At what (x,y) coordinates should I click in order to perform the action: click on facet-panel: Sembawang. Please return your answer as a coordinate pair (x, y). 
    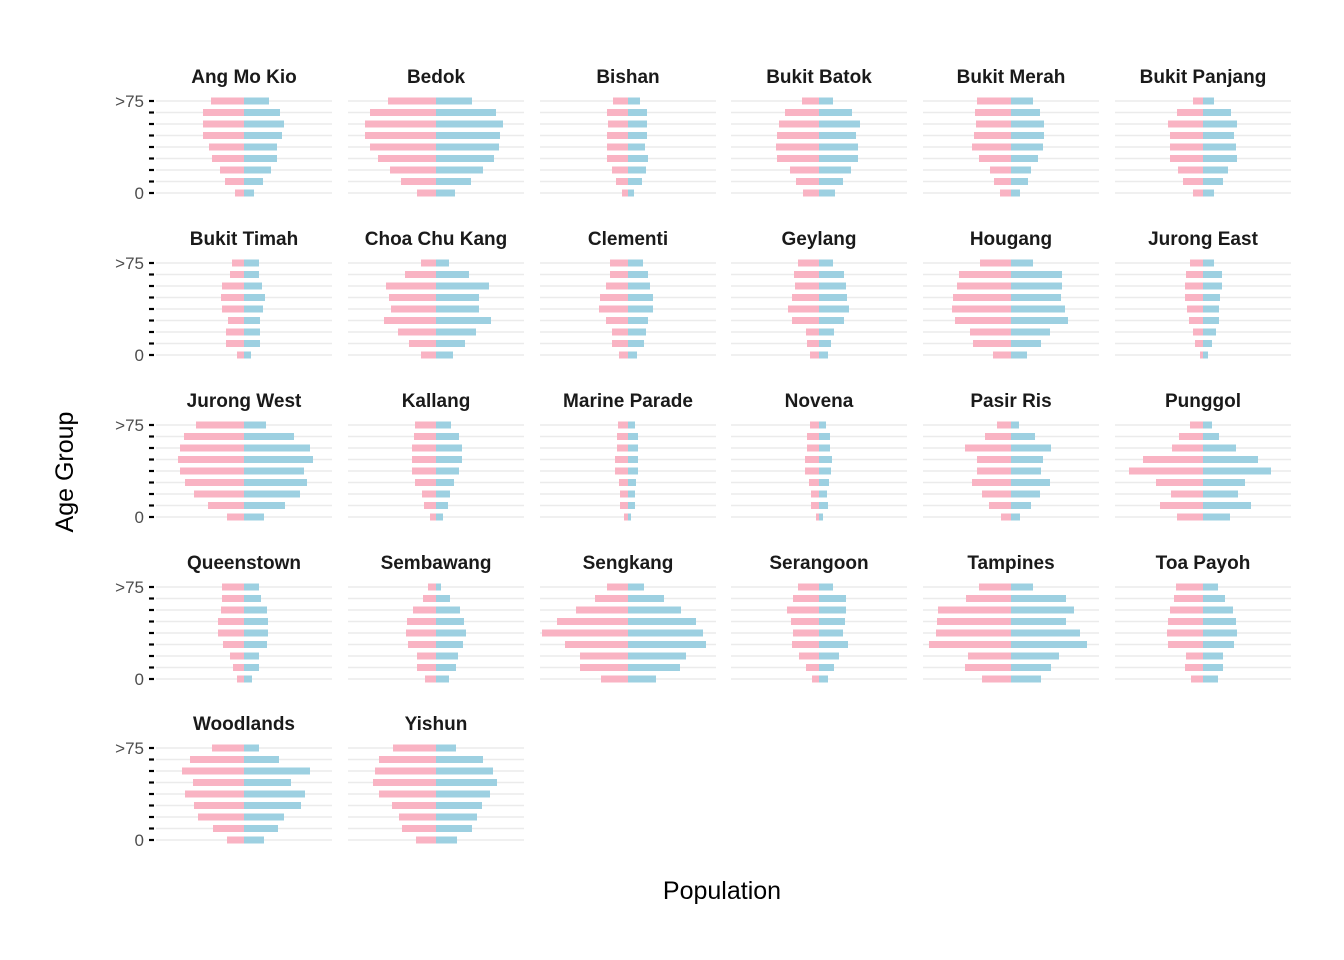
    Looking at the image, I should click on (436, 618).